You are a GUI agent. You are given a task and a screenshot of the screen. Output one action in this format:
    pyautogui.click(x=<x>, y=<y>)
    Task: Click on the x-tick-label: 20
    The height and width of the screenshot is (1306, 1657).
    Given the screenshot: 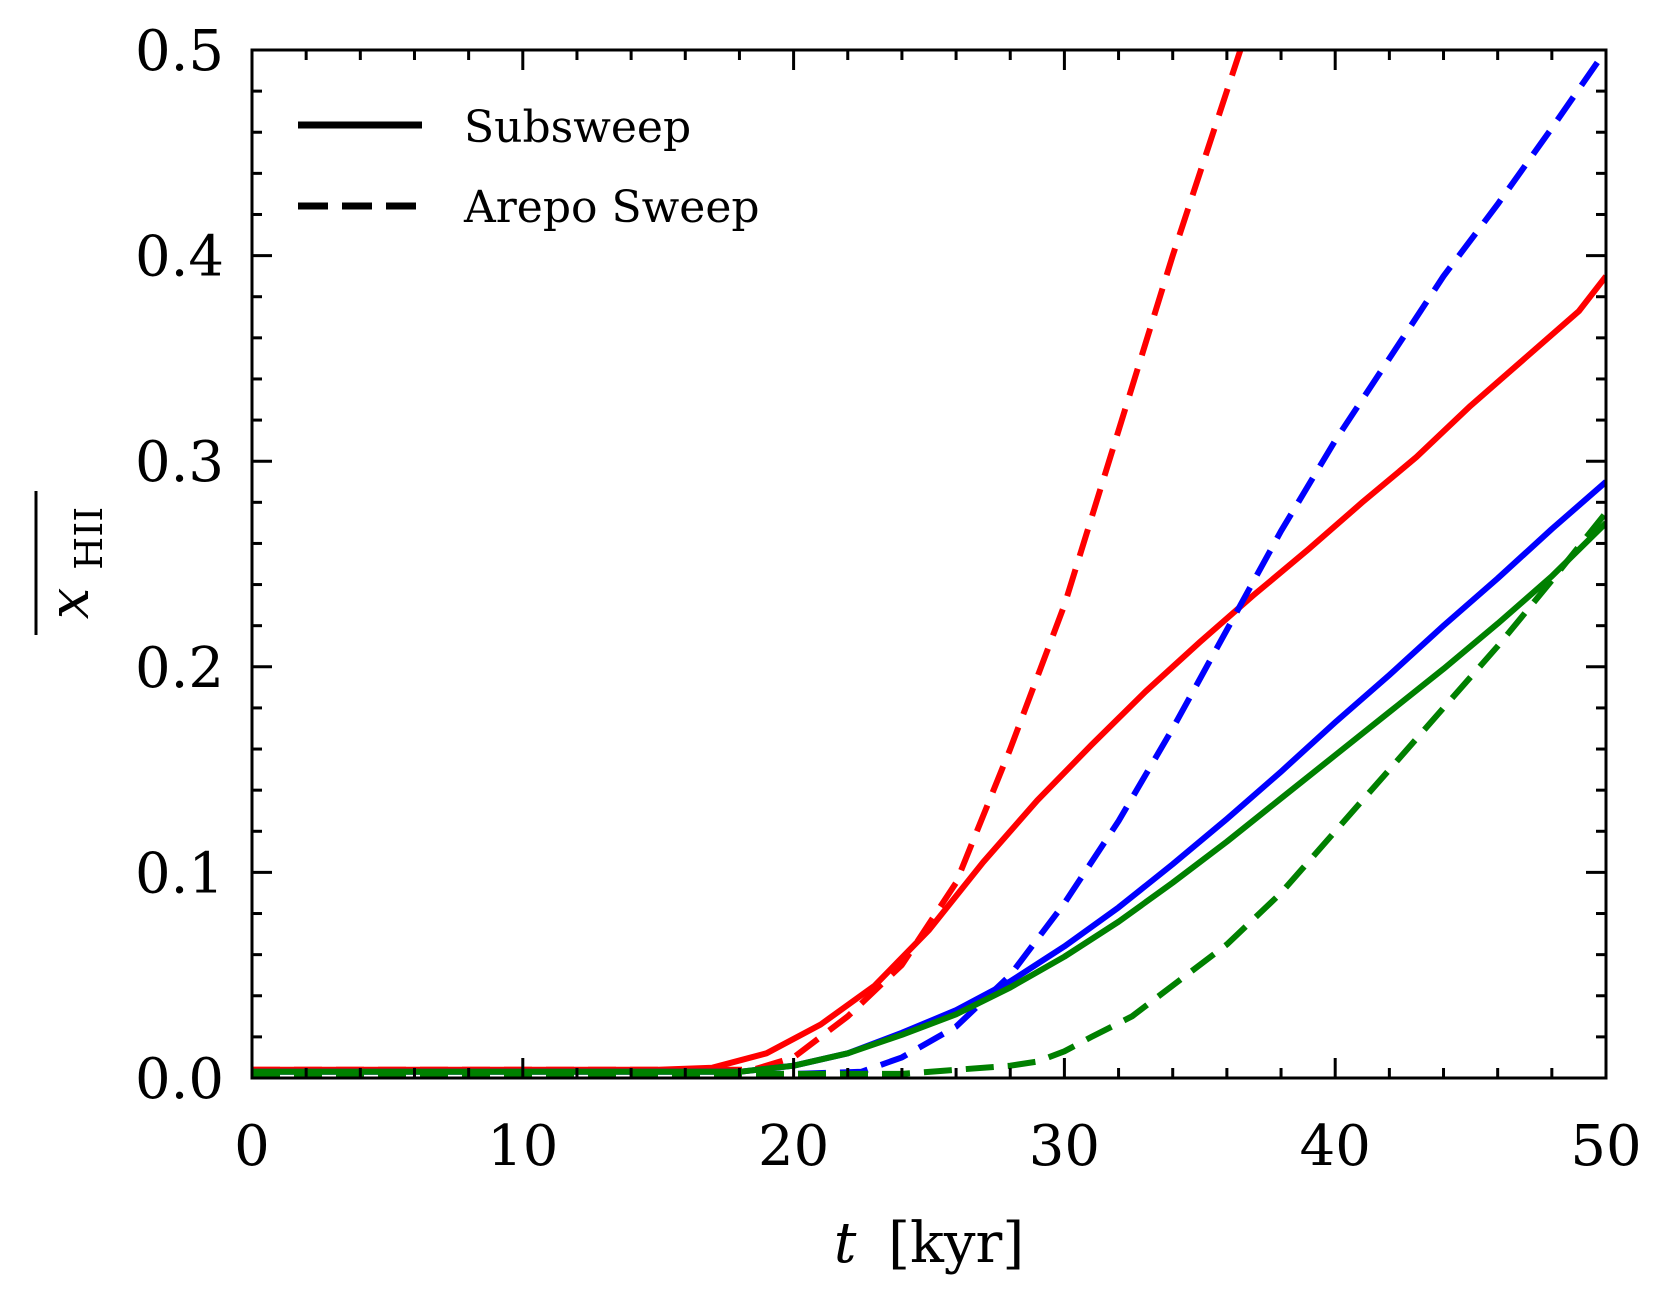 What is the action you would take?
    pyautogui.click(x=793, y=1146)
    